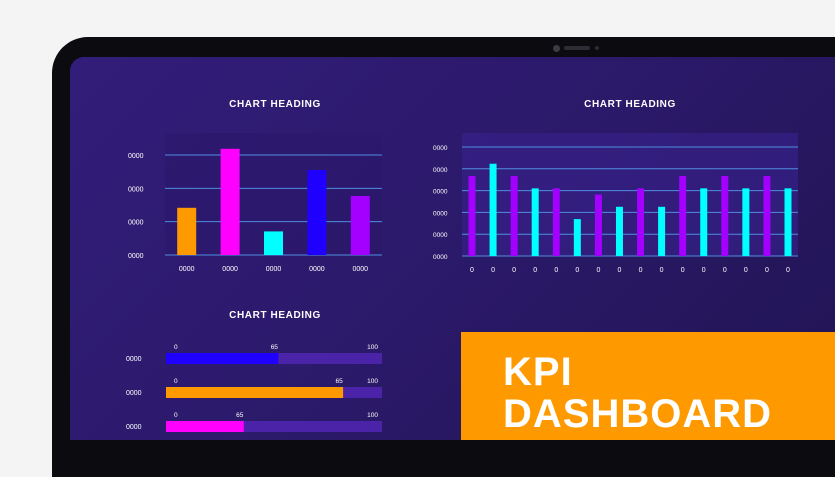  What do you see at coordinates (556, 48) in the screenshot?
I see `camera-icon` at bounding box center [556, 48].